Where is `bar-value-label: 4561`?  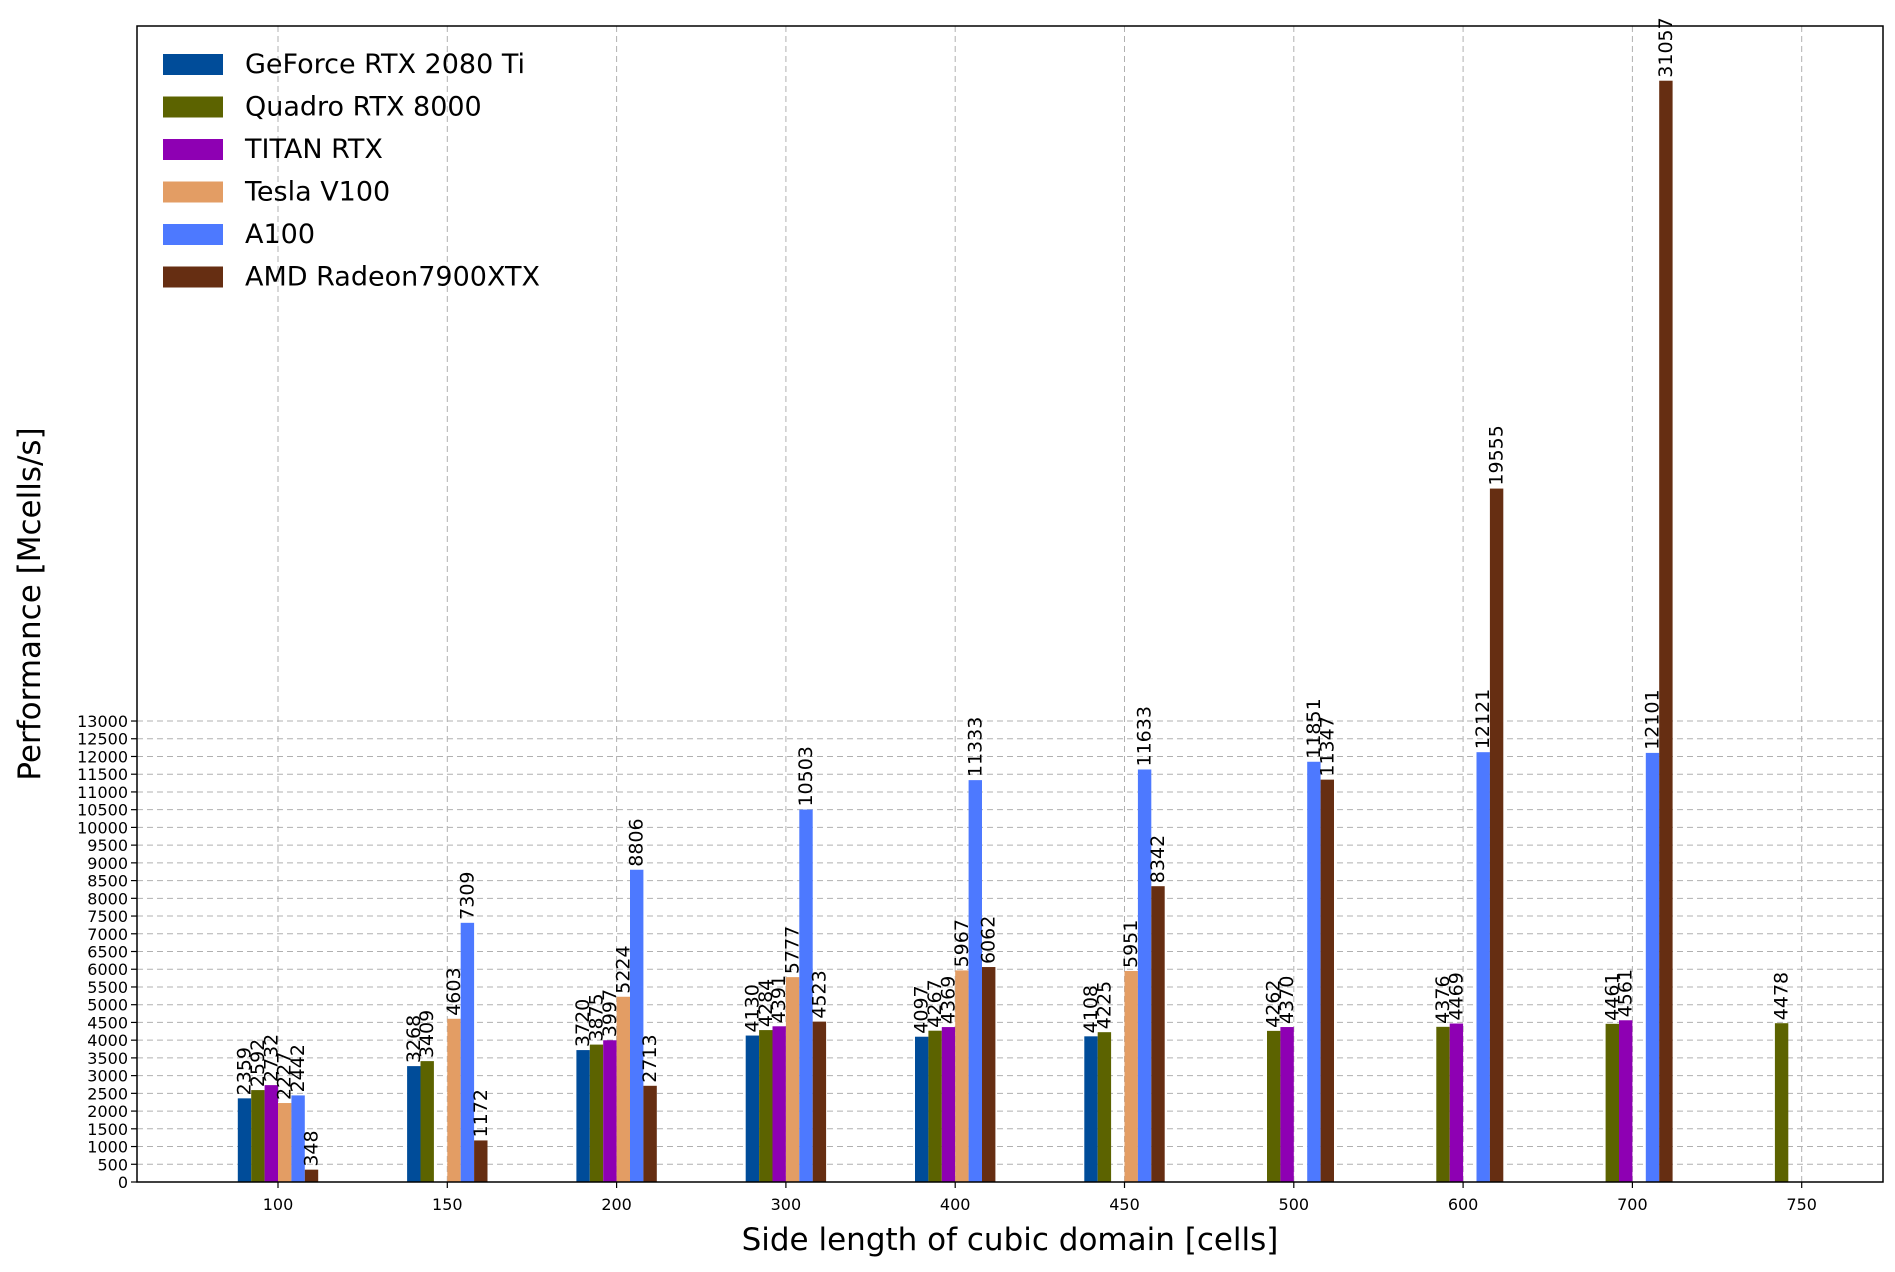 bar-value-label: 4561 is located at coordinates (1626, 993).